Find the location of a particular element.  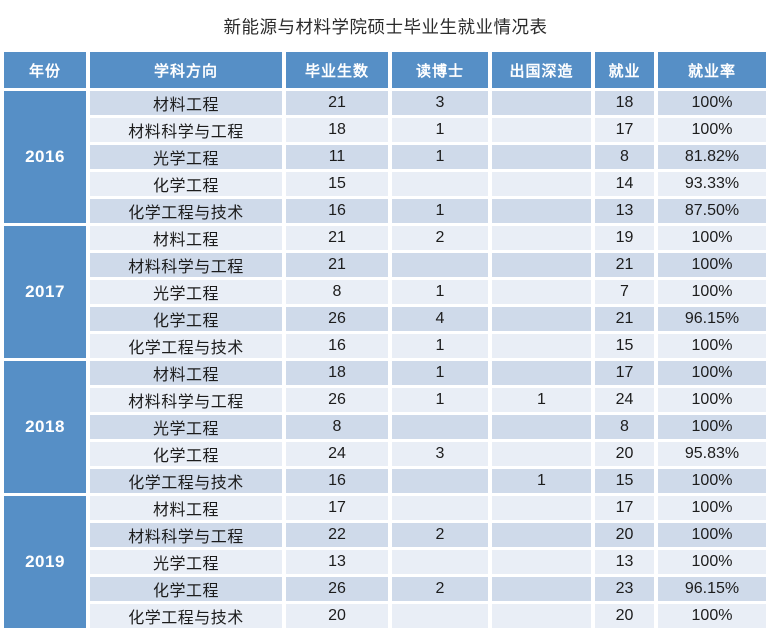

value-cell: 93.33% is located at coordinates (712, 184).